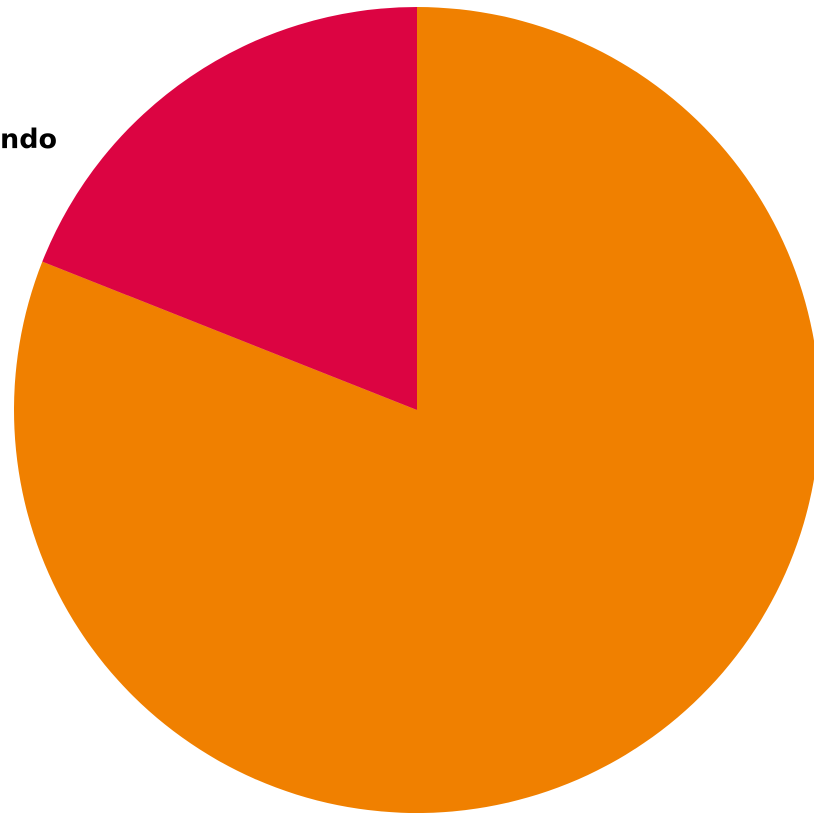 The height and width of the screenshot is (817, 814). Describe the element at coordinates (28, 139) in the screenshot. I see `slice-label-ndo: ndo` at that location.